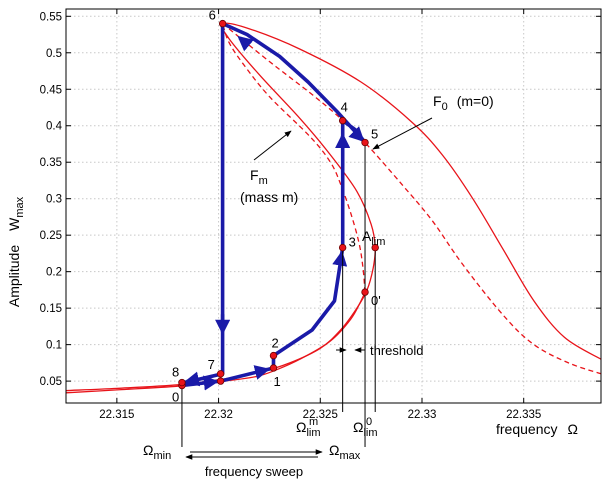 The width and height of the screenshot is (603, 484). What do you see at coordinates (116, 415) in the screenshot?
I see `x-tick-label: 22.315` at bounding box center [116, 415].